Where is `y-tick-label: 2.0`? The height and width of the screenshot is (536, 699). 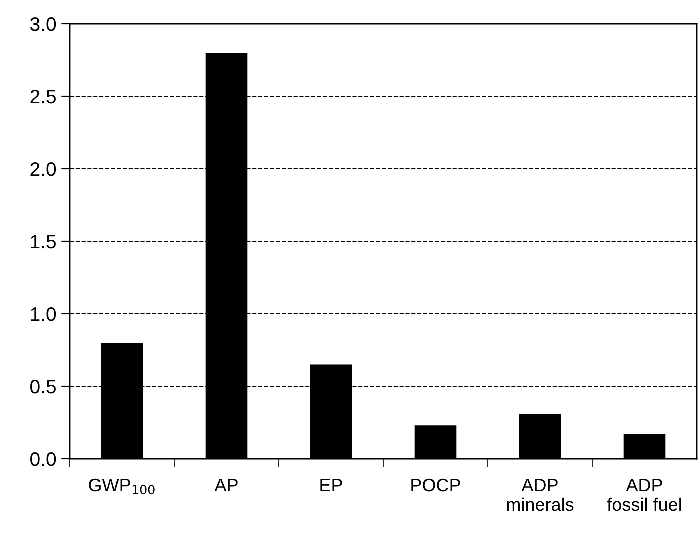 y-tick-label: 2.0 is located at coordinates (43, 169).